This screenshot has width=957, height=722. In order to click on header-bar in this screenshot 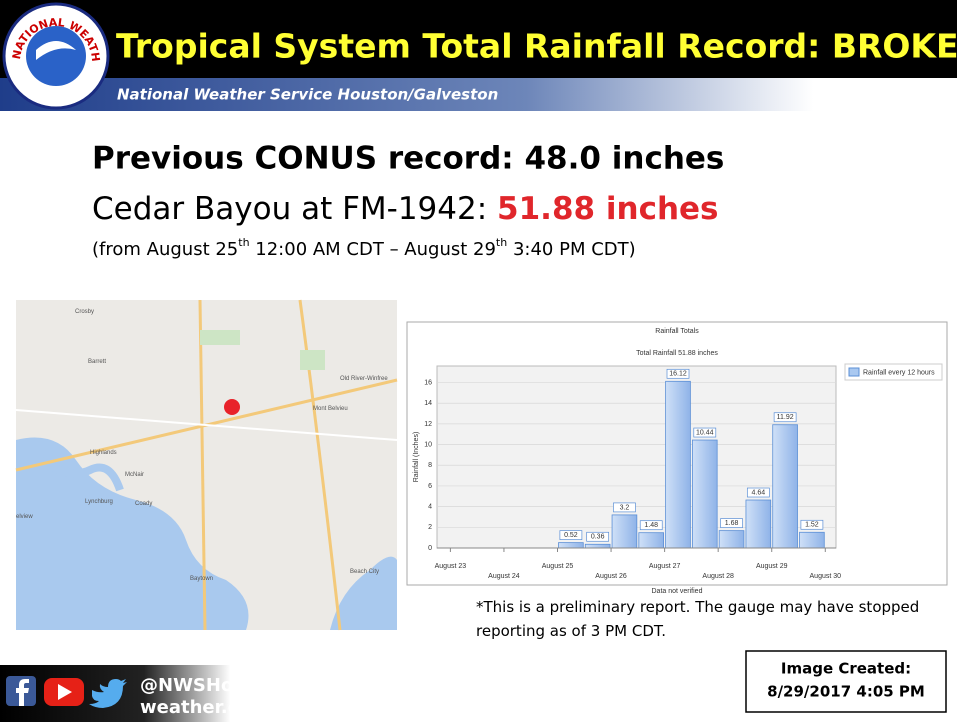, I will do `click(478, 39)`.